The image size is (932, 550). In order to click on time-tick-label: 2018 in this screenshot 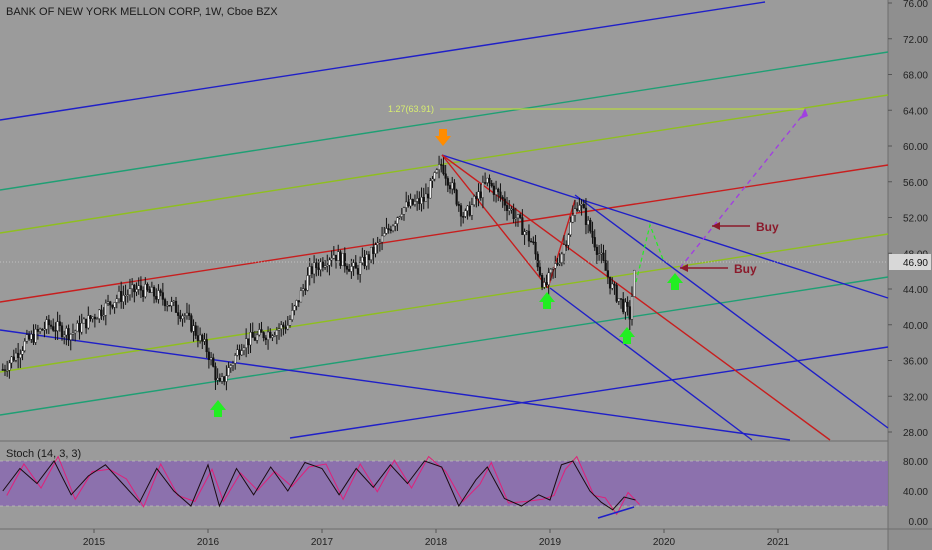, I will do `click(436, 542)`.